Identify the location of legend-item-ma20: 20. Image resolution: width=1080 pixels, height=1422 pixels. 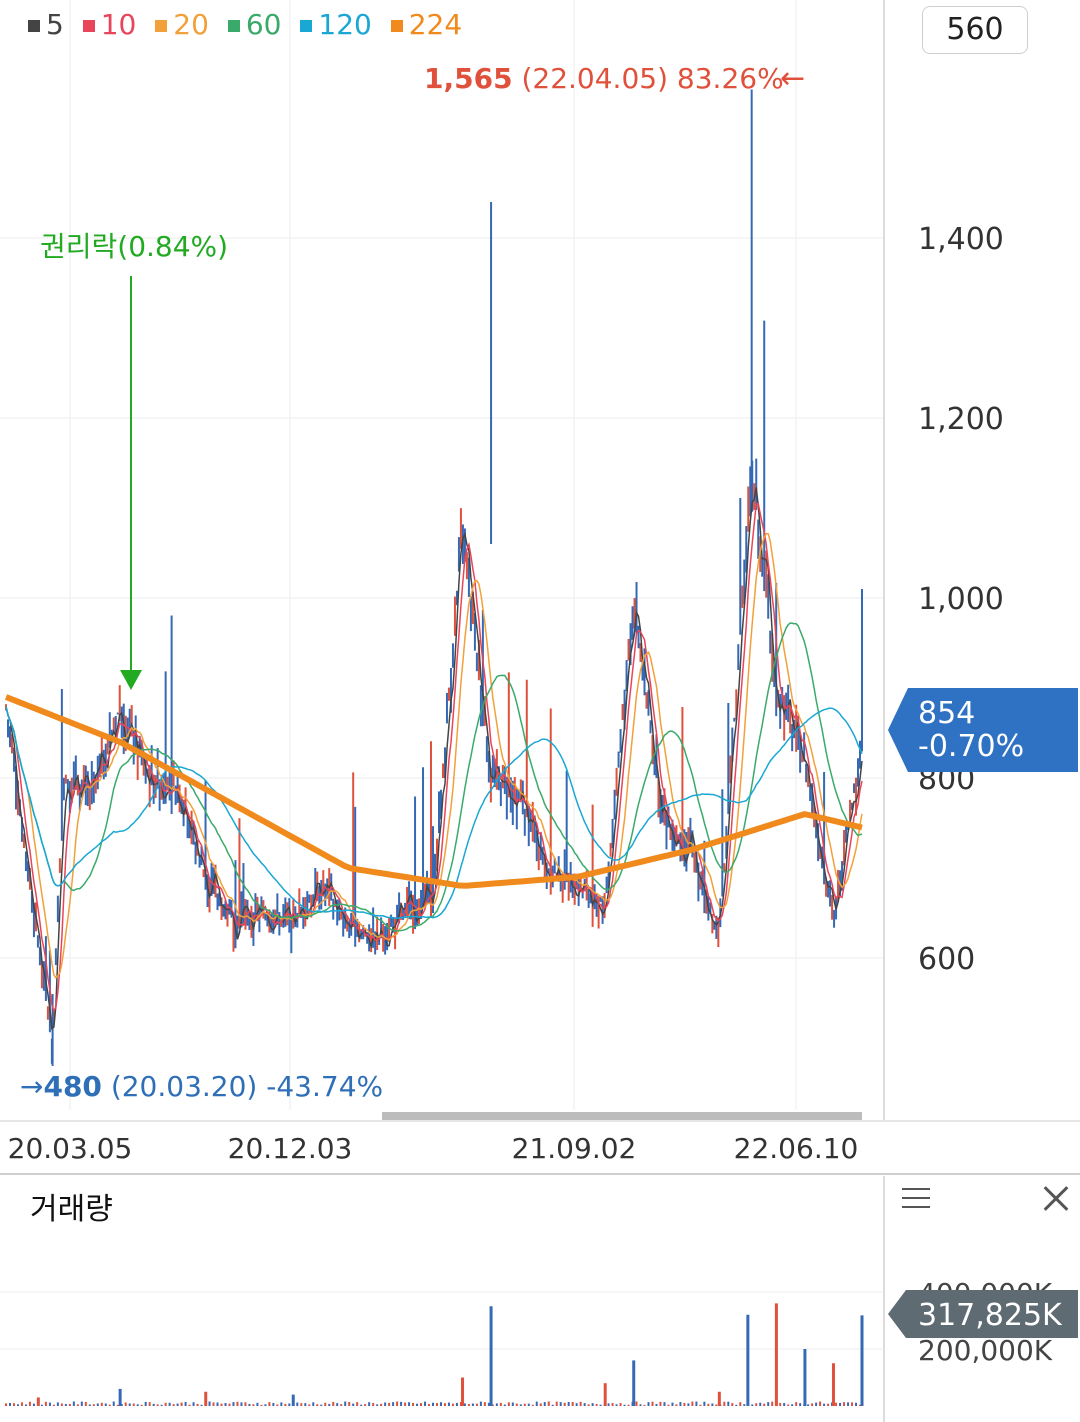
(182, 24).